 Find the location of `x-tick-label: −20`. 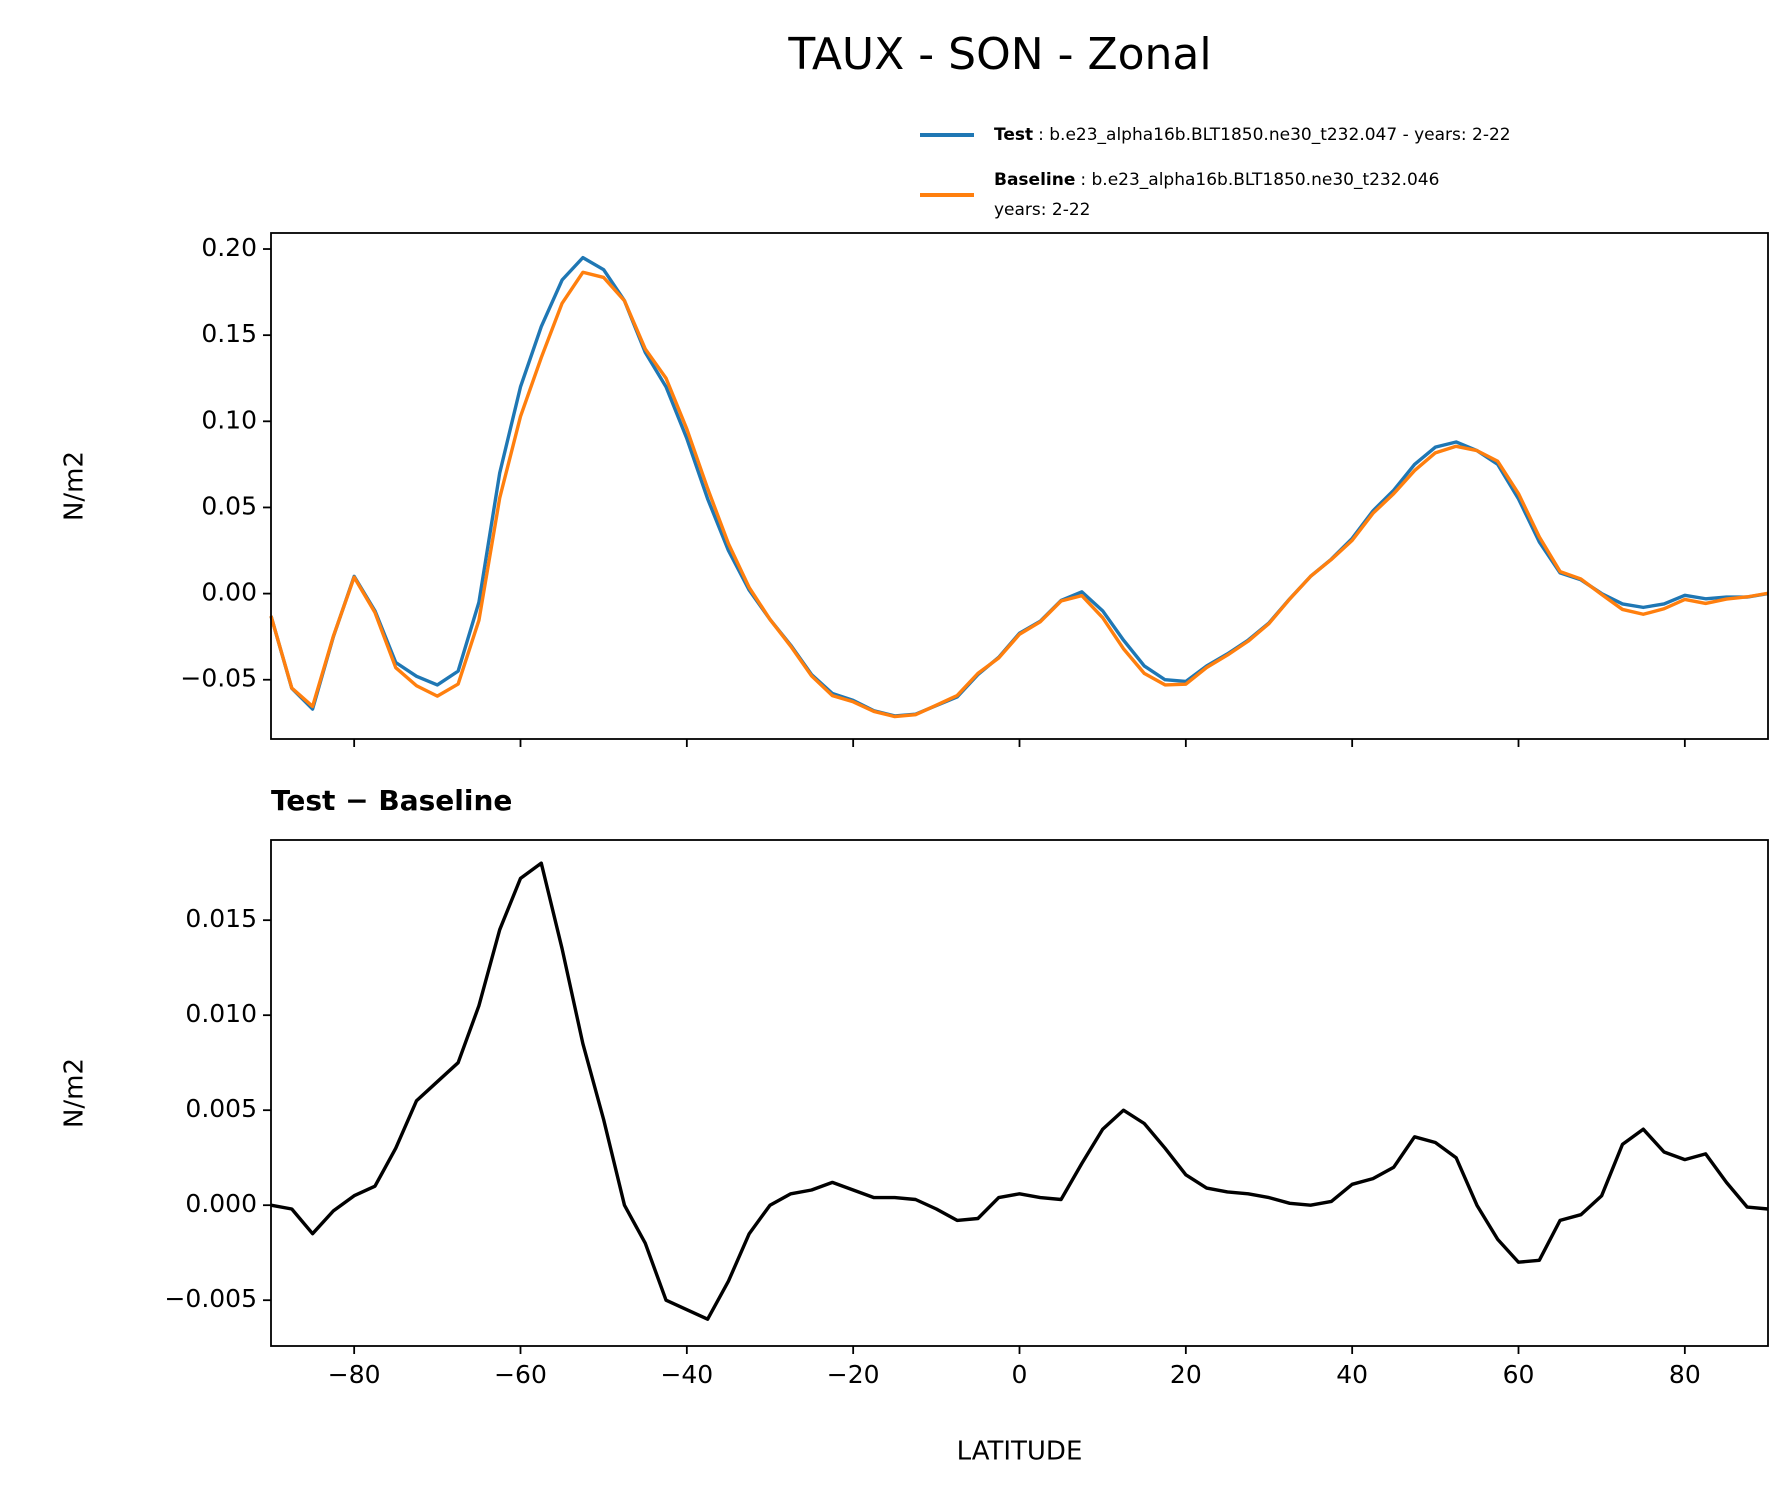

x-tick-label: −20 is located at coordinates (853, 1374).